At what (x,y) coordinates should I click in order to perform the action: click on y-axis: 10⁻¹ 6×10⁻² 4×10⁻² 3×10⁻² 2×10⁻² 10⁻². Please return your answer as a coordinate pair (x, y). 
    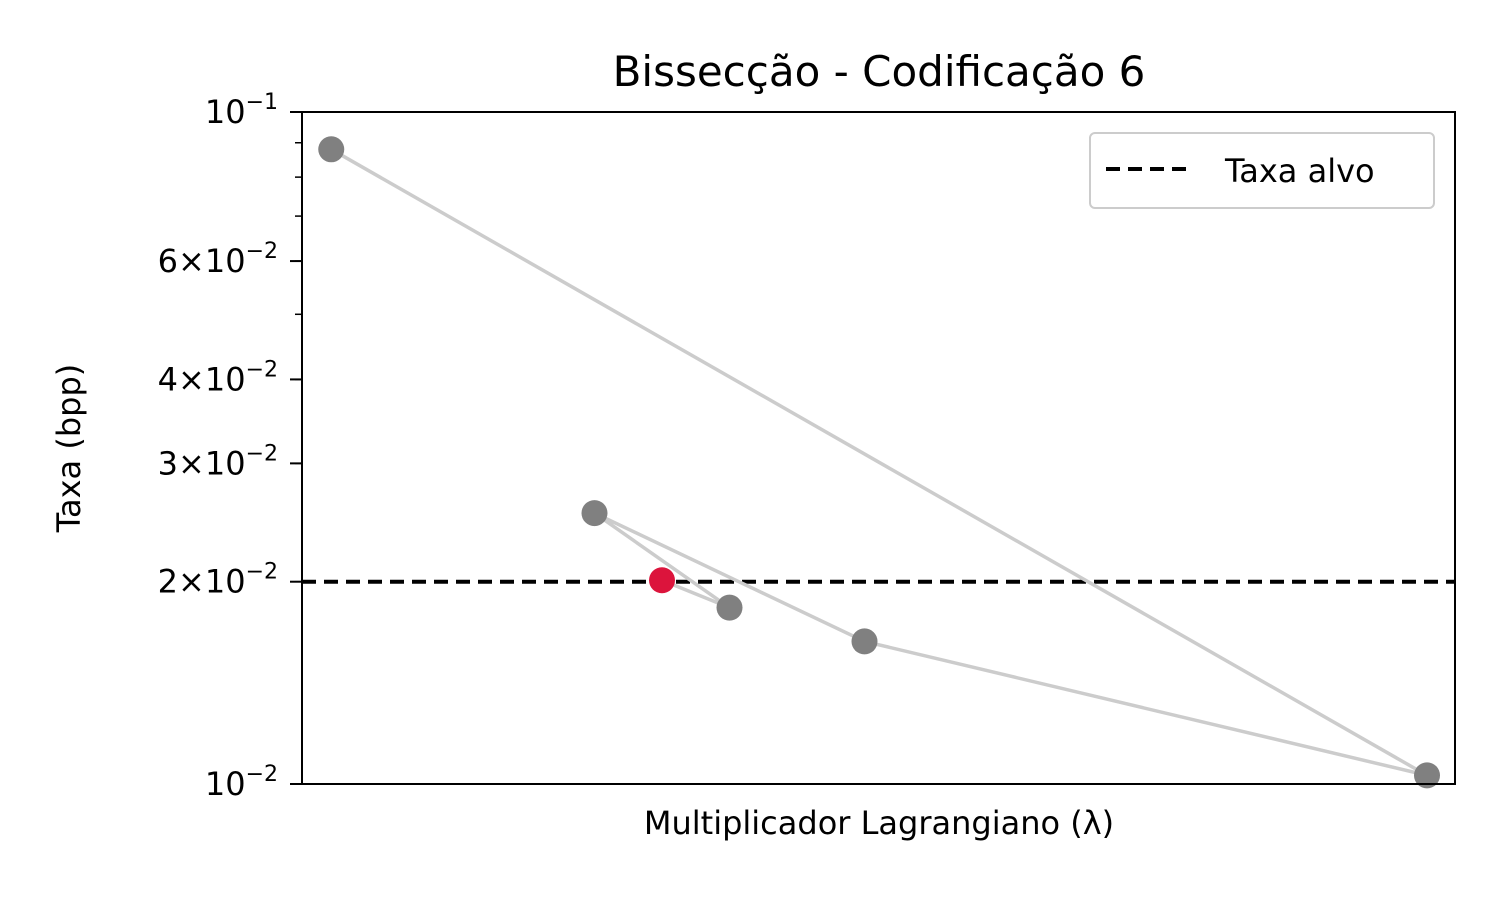
    Looking at the image, I should click on (230, 446).